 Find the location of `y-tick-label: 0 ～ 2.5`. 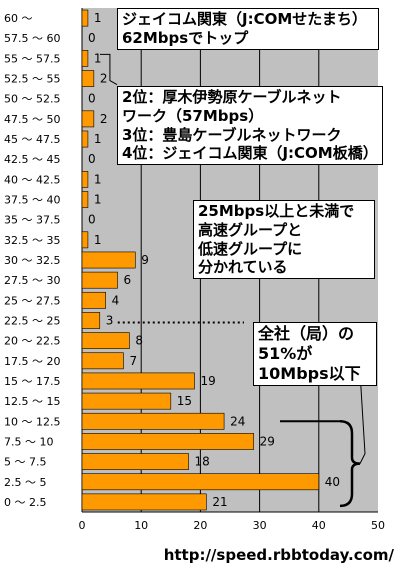

y-tick-label: 0 ～ 2.5 is located at coordinates (25, 502).